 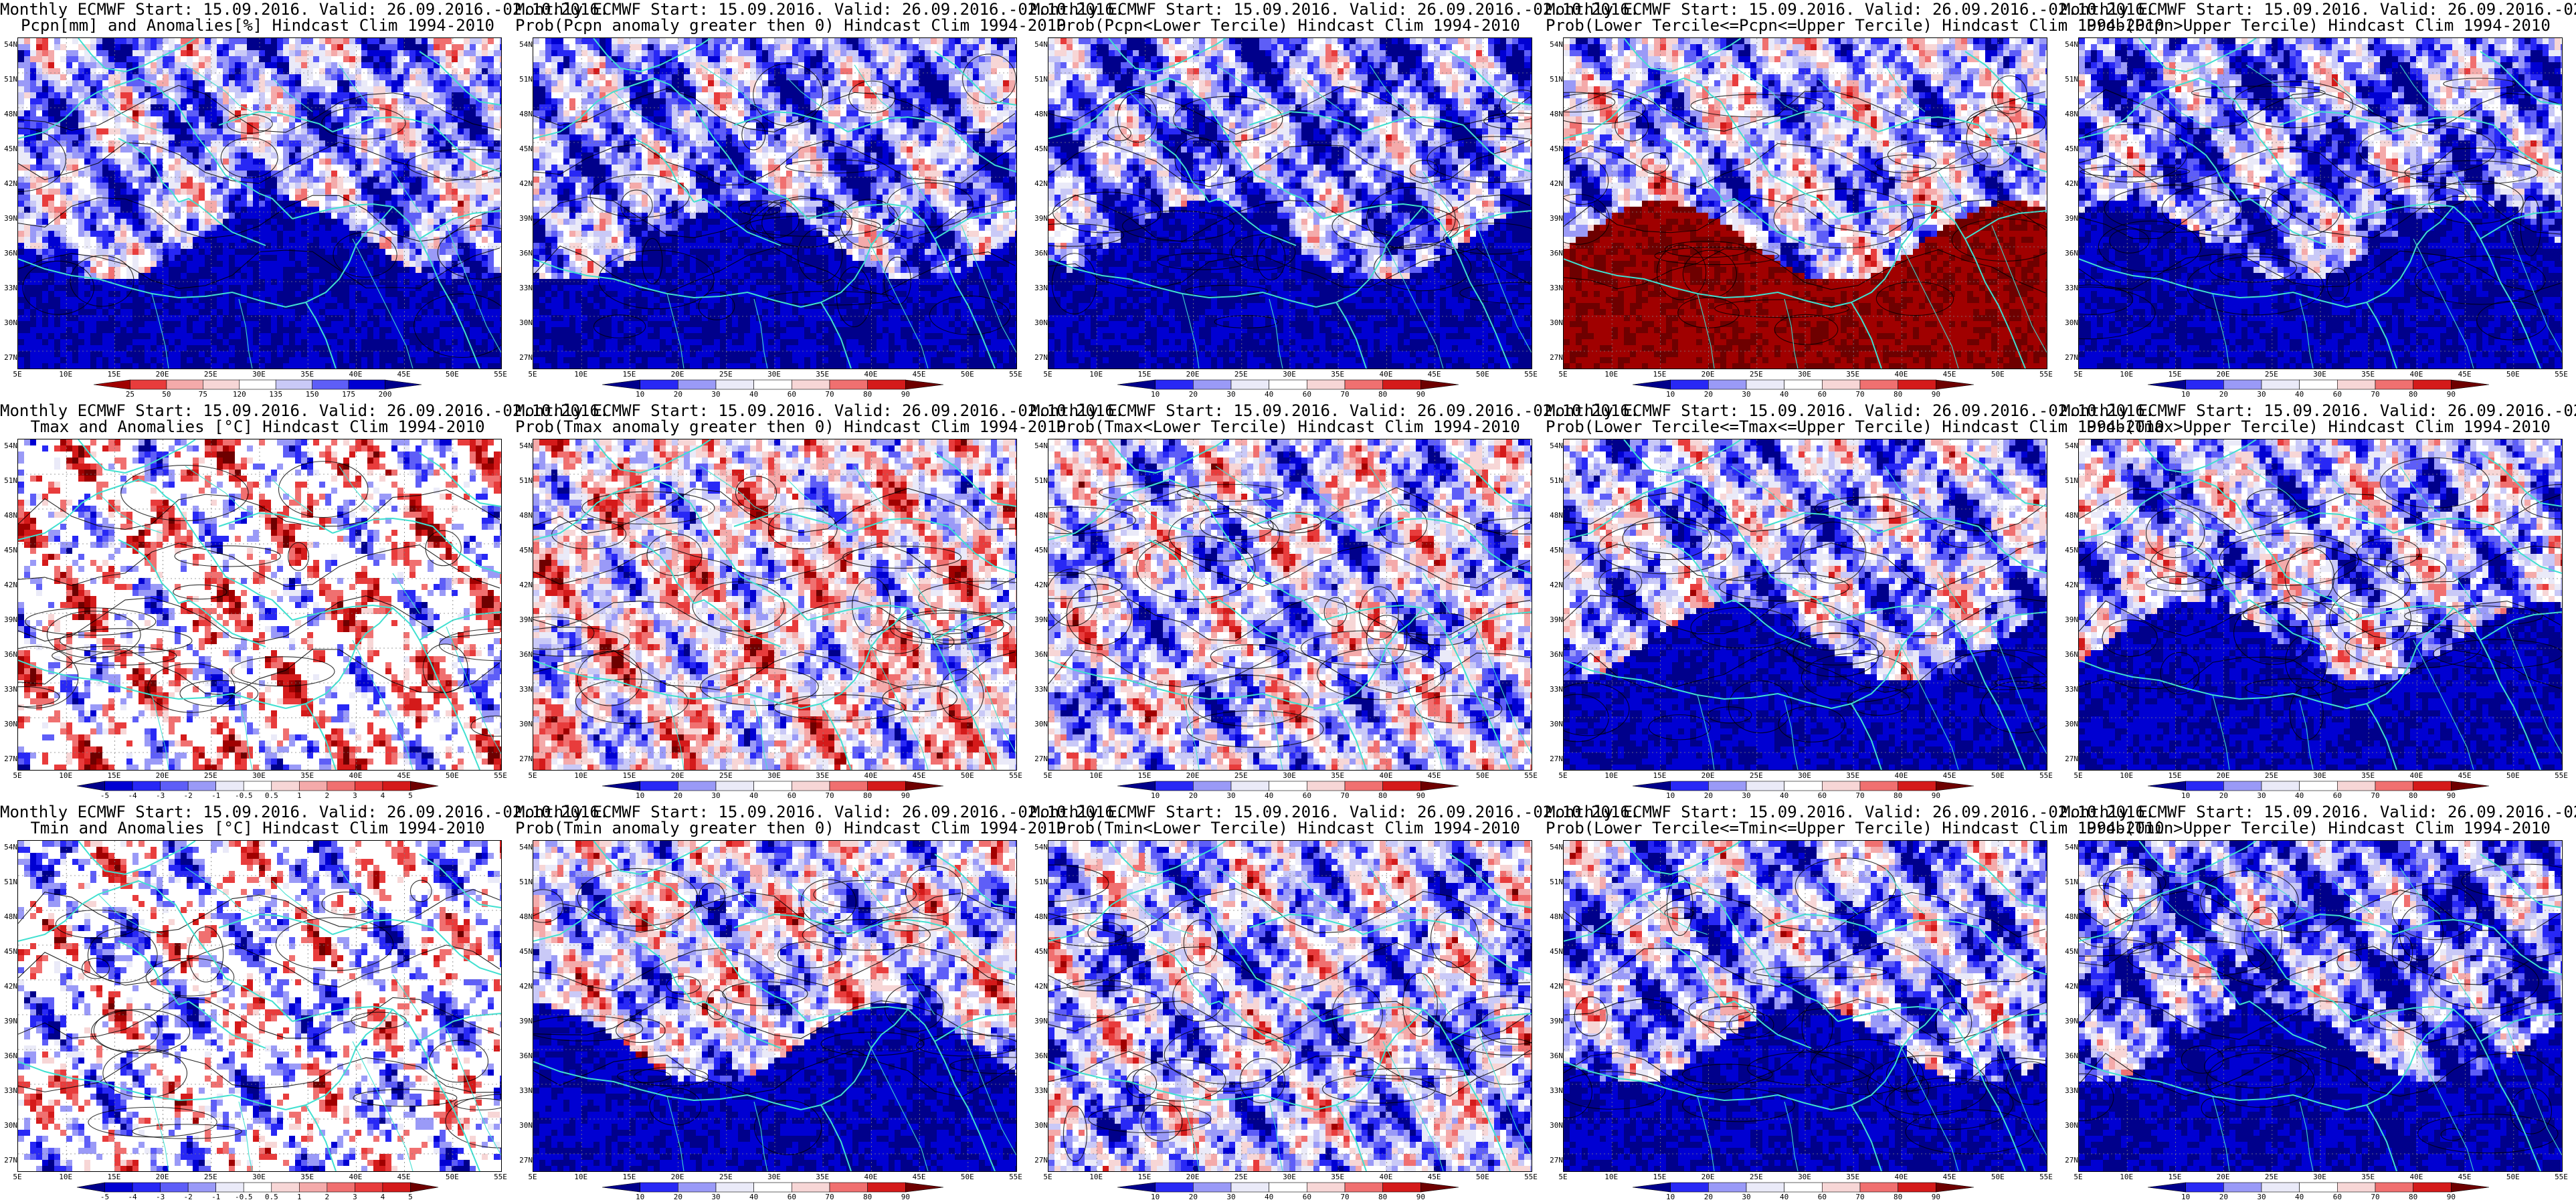 I want to click on latitude-label: 48N, so click(x=2069, y=515).